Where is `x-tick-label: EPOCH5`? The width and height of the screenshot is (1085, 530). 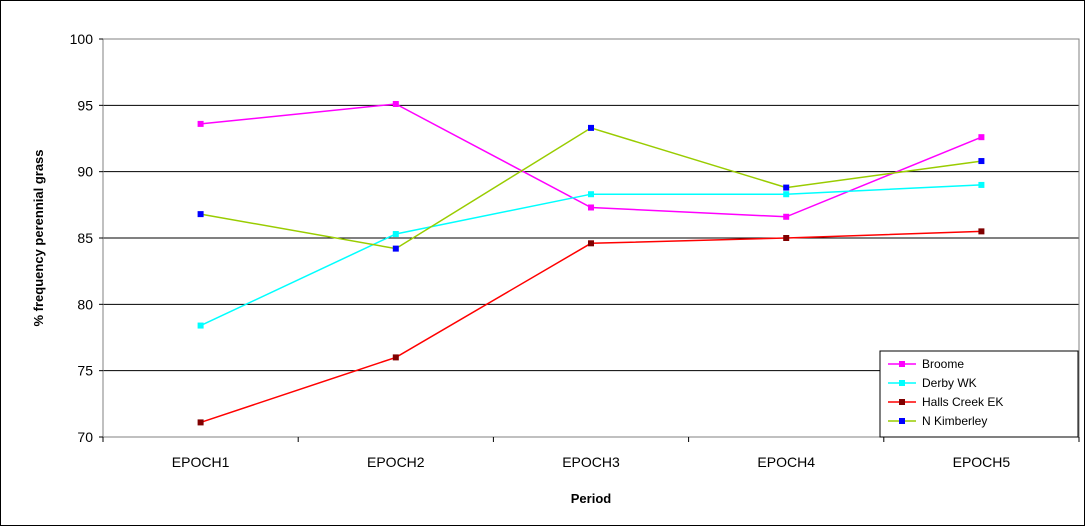 x-tick-label: EPOCH5 is located at coordinates (982, 462).